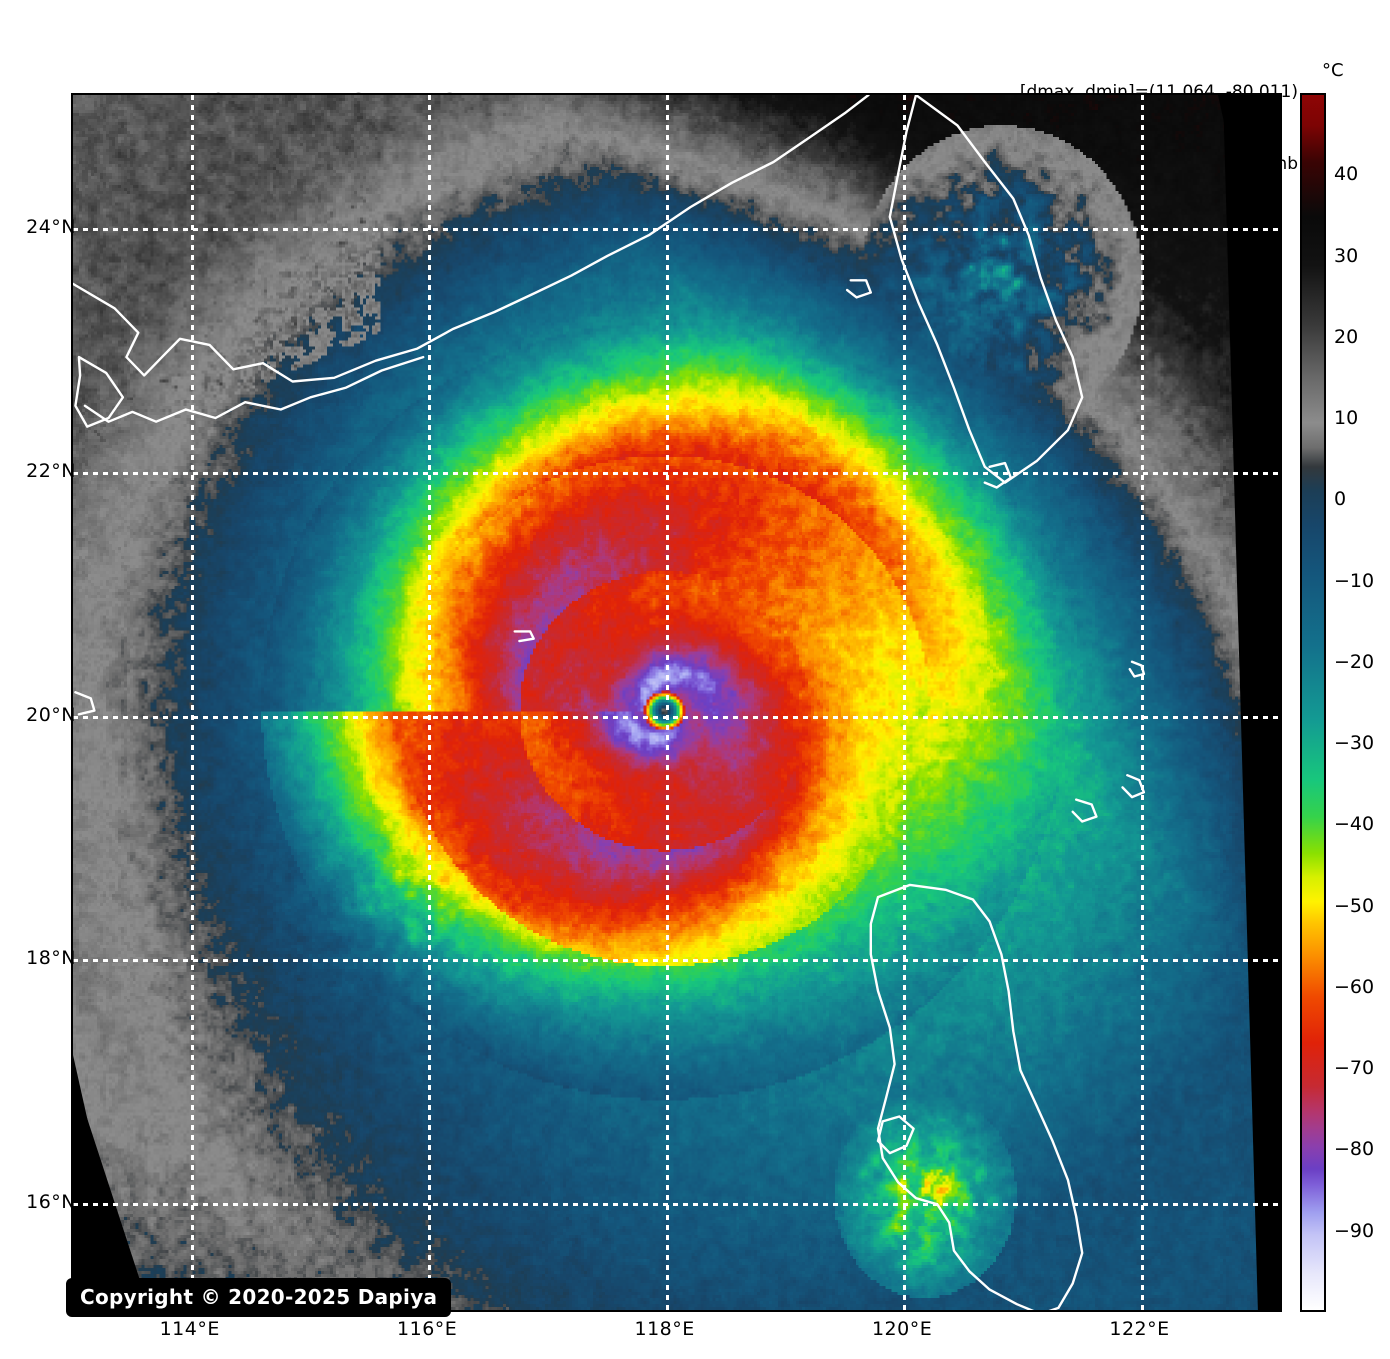  Describe the element at coordinates (51, 958) in the screenshot. I see `lat-tick-18: 18°N` at that location.